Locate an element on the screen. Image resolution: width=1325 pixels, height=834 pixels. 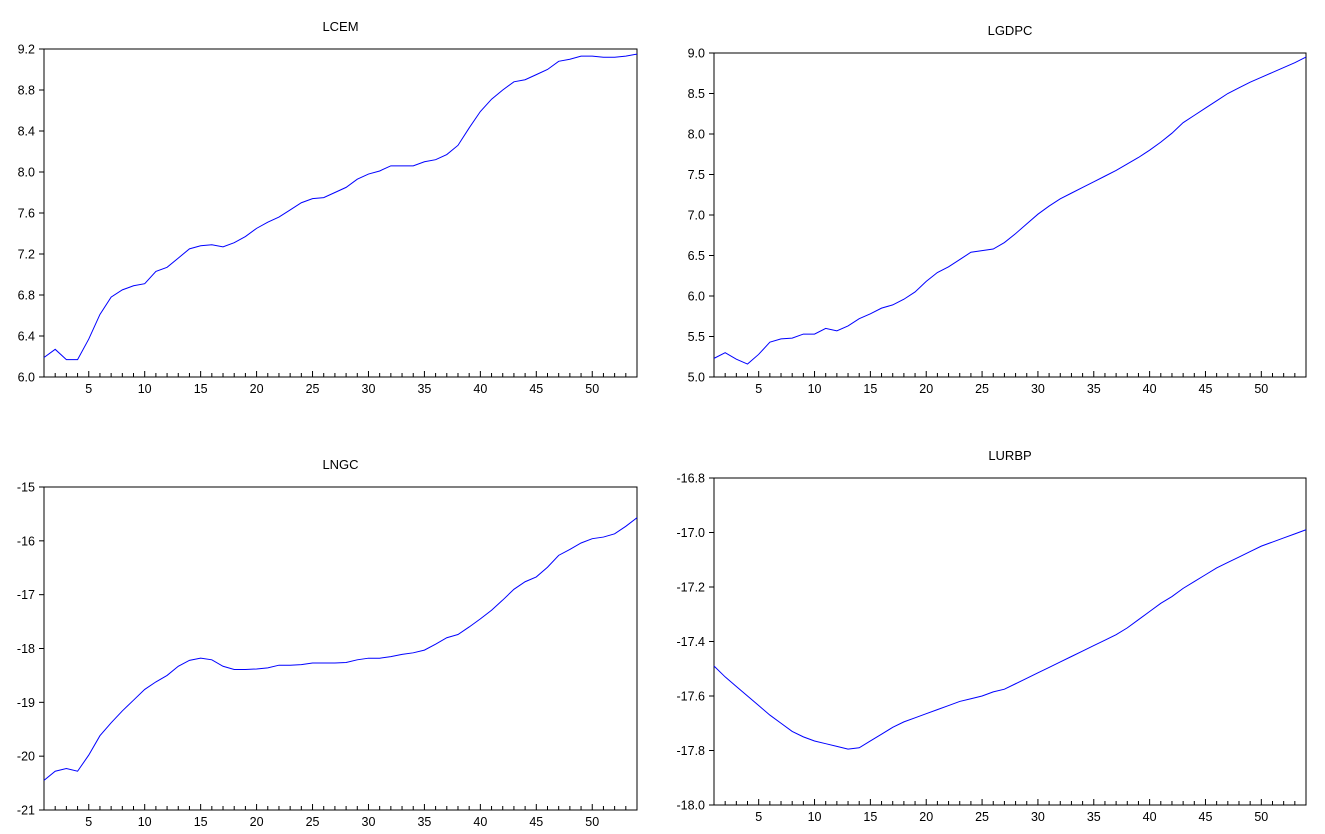
y-tick-label: -17.6 is located at coordinates (691, 697).